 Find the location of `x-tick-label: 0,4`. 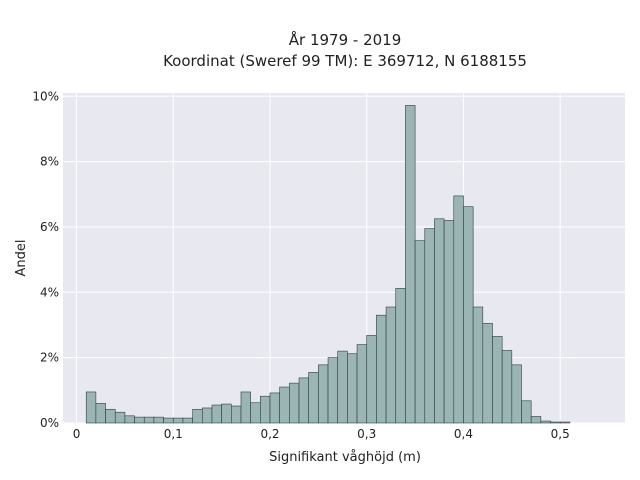

x-tick-label: 0,4 is located at coordinates (463, 434).